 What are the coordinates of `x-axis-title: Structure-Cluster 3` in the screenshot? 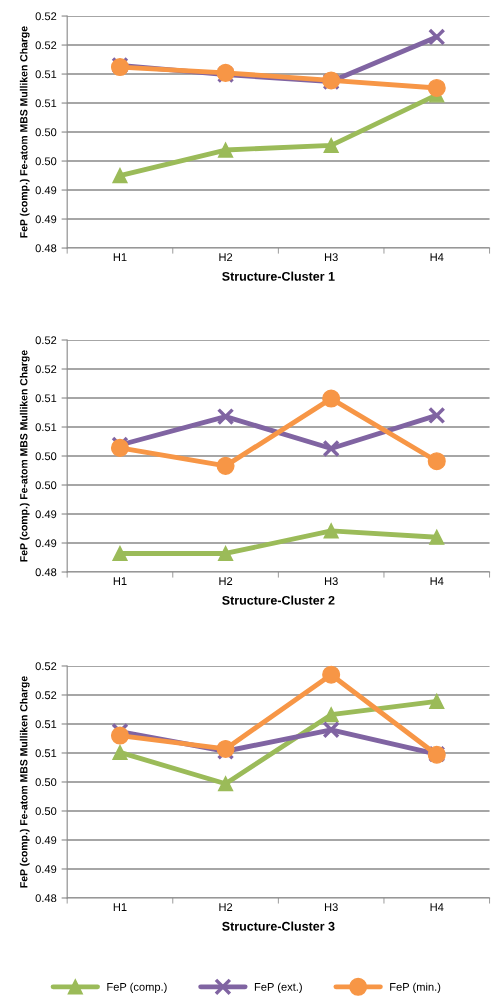 It's located at (278, 926).